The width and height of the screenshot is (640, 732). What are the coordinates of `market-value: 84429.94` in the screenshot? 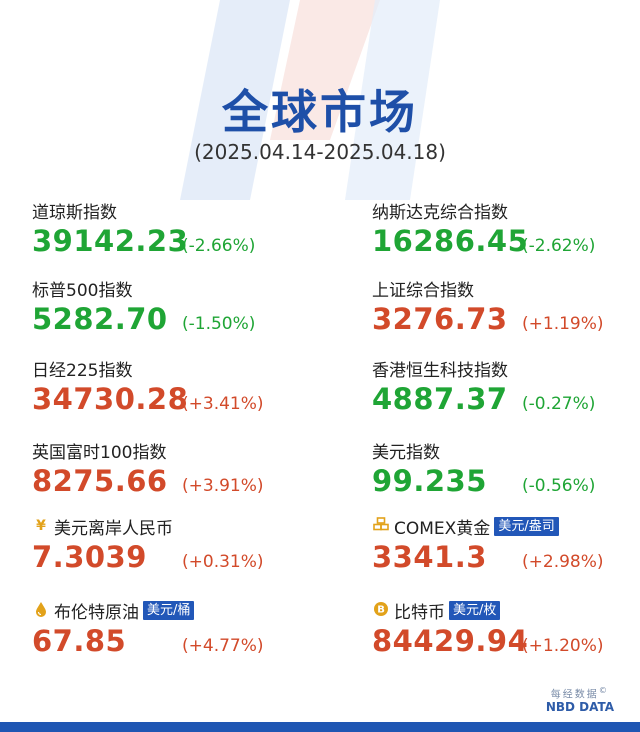 It's located at (450, 641).